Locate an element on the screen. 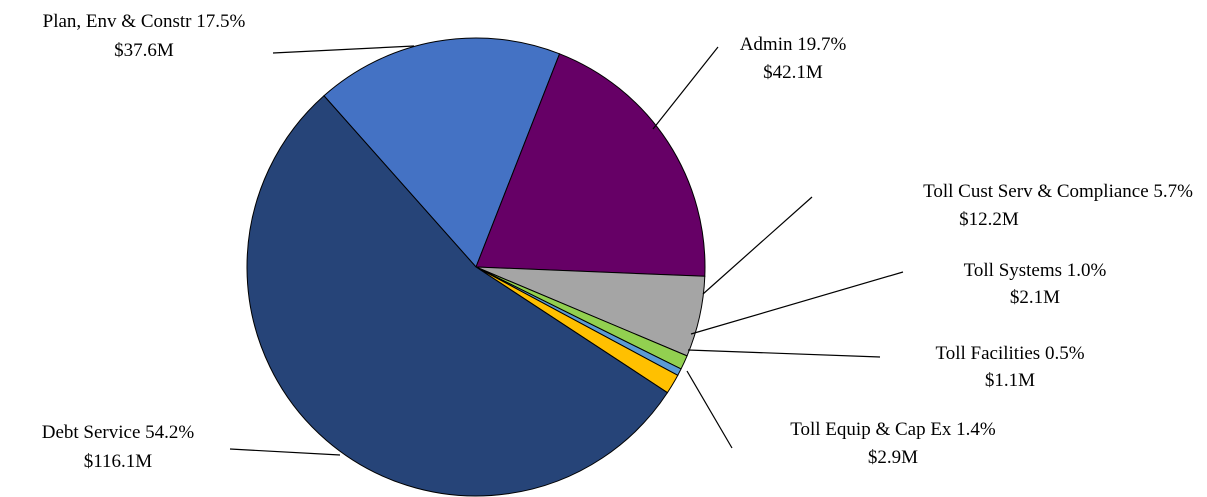  slice-label-admin: Admin 19.7% is located at coordinates (793, 44).